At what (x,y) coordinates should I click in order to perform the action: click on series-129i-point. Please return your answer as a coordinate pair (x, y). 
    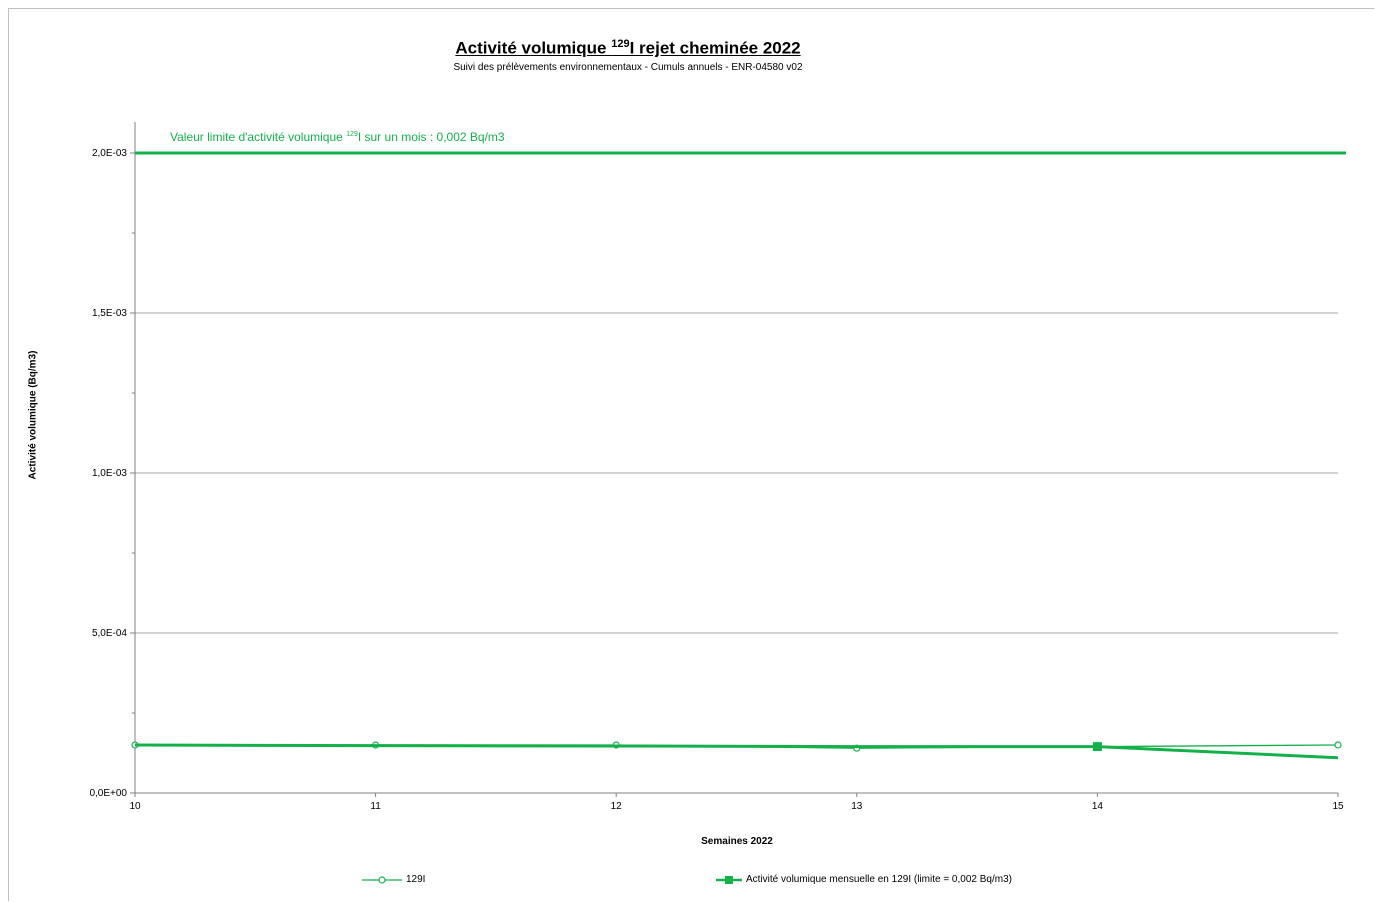
    Looking at the image, I should click on (1338, 745).